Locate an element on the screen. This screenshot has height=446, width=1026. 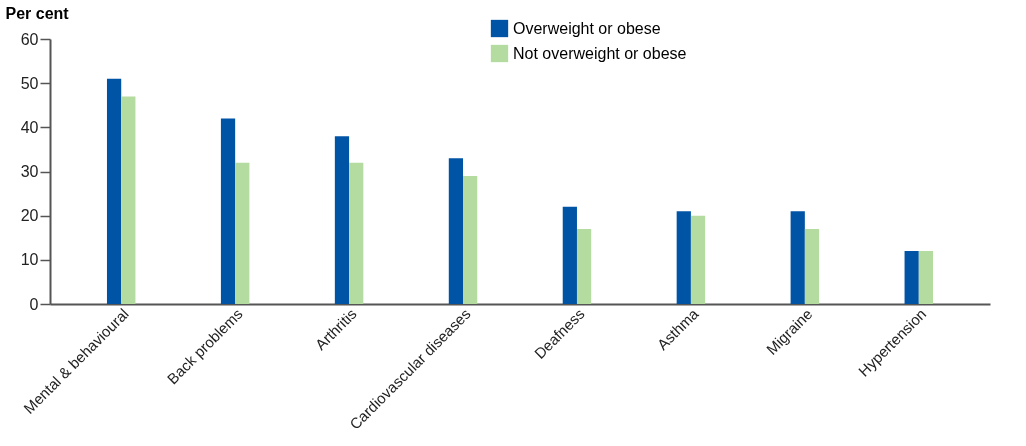
y-tick-label: 60 is located at coordinates (29, 39).